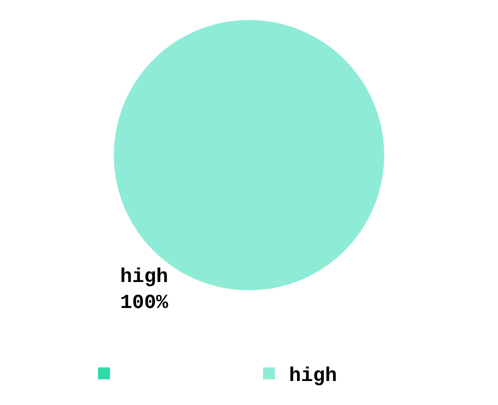  What do you see at coordinates (145, 304) in the screenshot?
I see `data-label: 100%` at bounding box center [145, 304].